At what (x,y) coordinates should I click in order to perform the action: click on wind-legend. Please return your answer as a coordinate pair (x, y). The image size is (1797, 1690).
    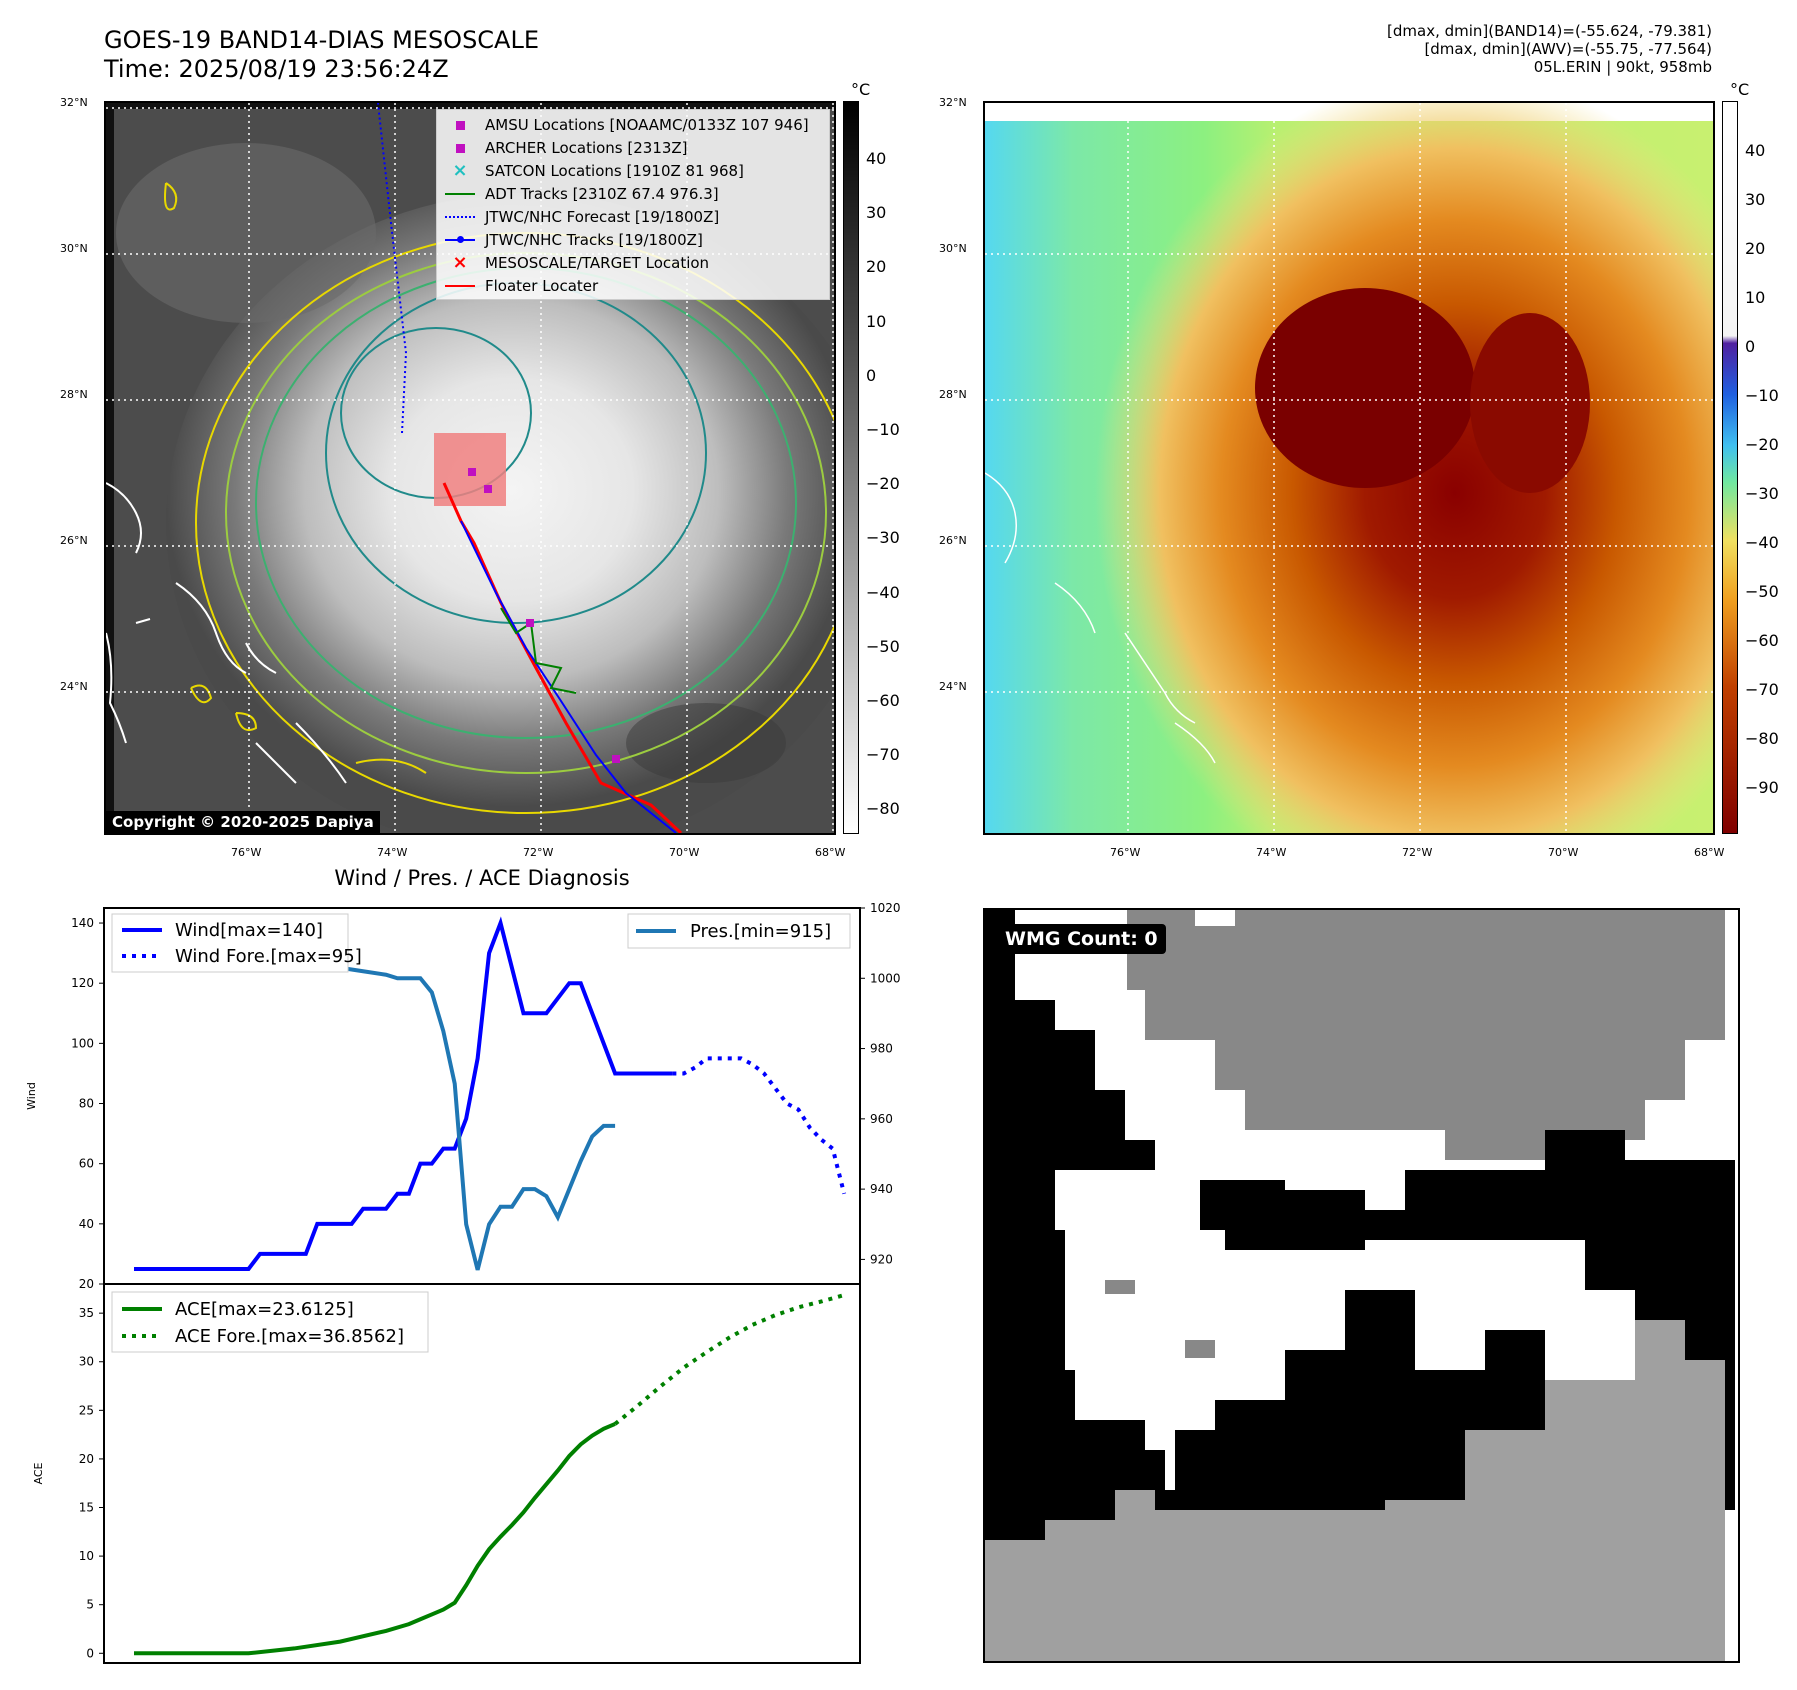
    Looking at the image, I should click on (230, 943).